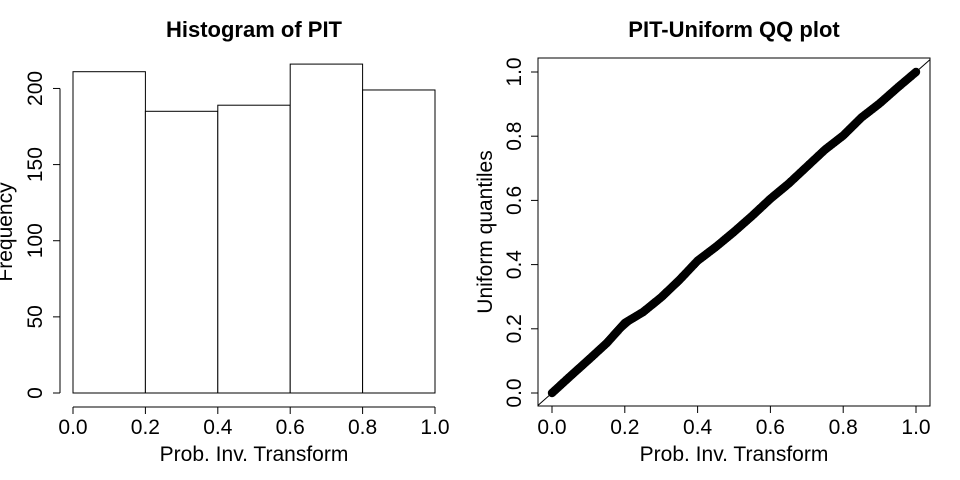  Describe the element at coordinates (218, 427) in the screenshot. I see `histogram-x-tick-label: 0.4` at that location.